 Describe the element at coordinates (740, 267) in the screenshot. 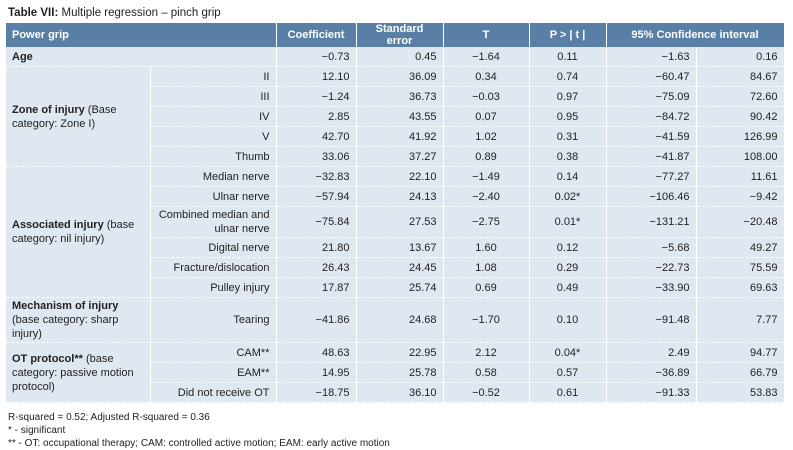

I see `value-cell: 75.59` at that location.